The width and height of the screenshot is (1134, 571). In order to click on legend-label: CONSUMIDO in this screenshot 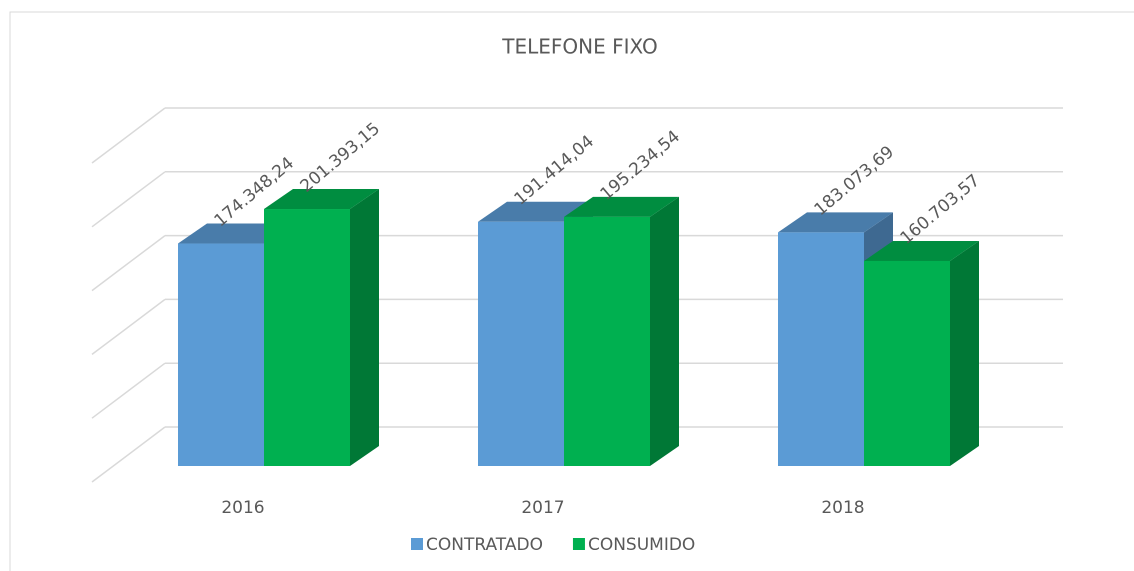, I will do `click(641, 545)`.